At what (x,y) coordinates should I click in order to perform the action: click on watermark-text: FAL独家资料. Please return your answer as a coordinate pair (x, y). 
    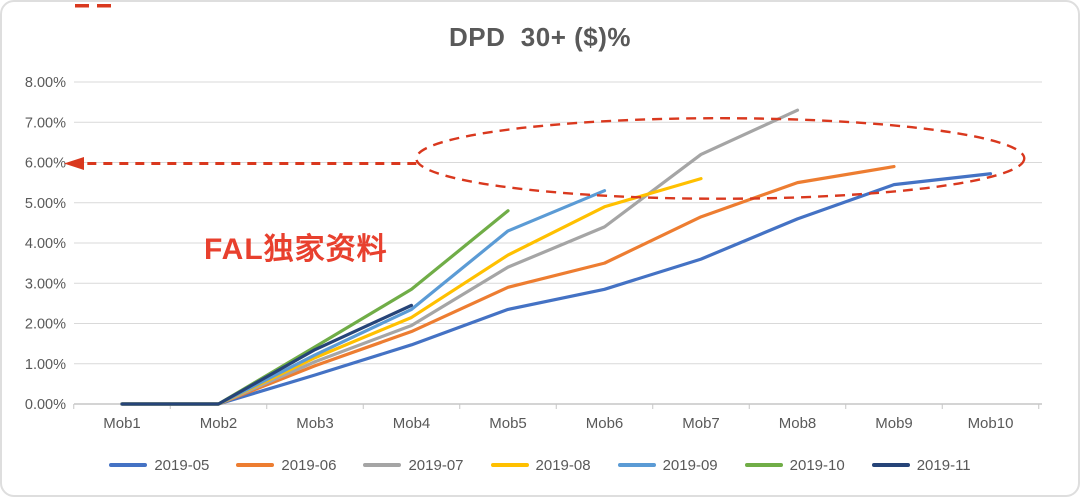
    Looking at the image, I should click on (296, 249).